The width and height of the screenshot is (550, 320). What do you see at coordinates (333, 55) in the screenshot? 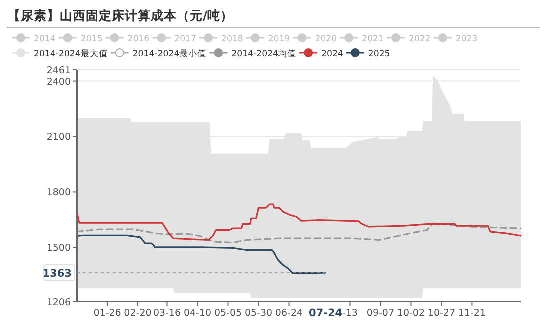
I see `legend-label: 2024` at bounding box center [333, 55].